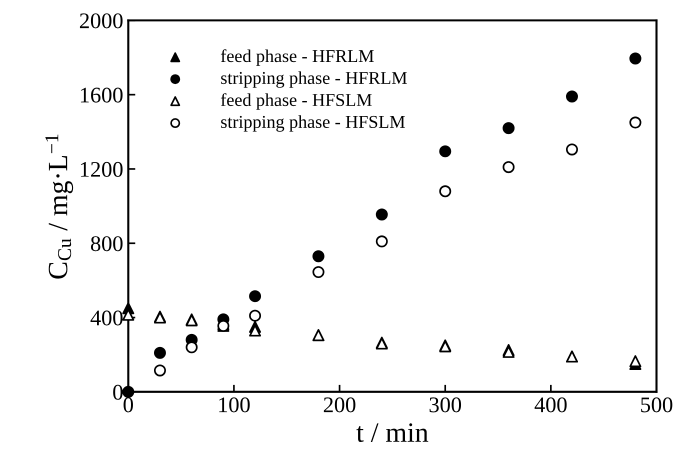 The width and height of the screenshot is (686, 453). What do you see at coordinates (296, 101) in the screenshot?
I see `legend-label: feed phase - HFSLM` at bounding box center [296, 101].